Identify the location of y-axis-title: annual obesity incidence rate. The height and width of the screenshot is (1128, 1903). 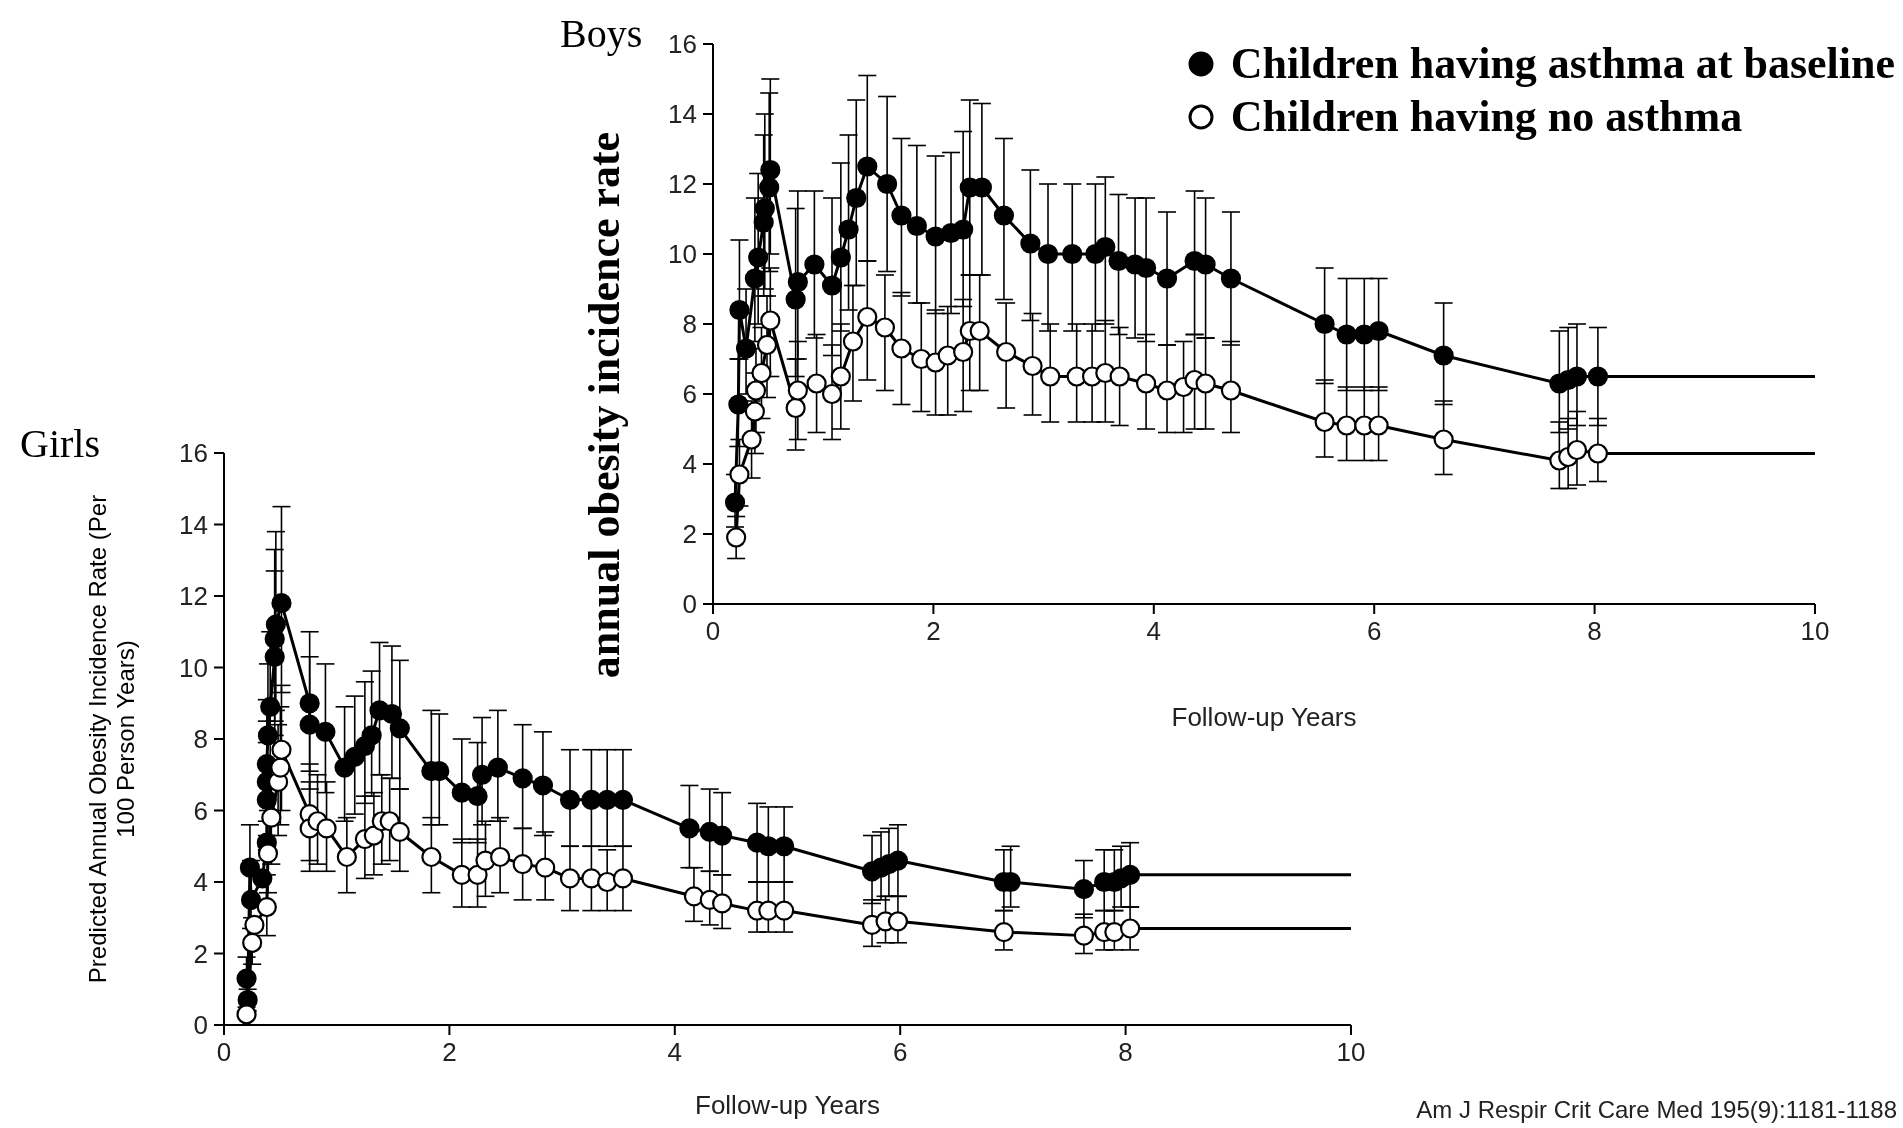
(604, 405).